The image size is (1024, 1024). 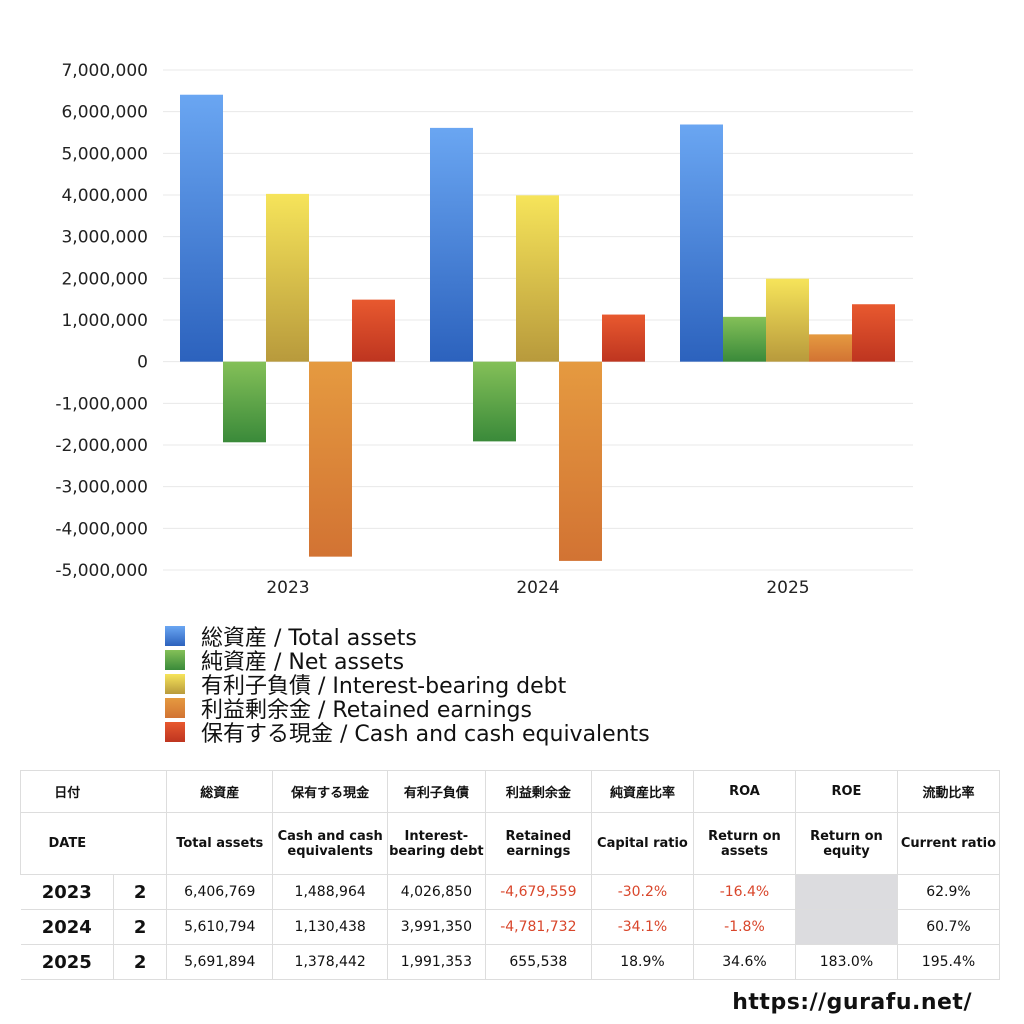 What do you see at coordinates (744, 927) in the screenshot?
I see `table-cell: -1.8%` at bounding box center [744, 927].